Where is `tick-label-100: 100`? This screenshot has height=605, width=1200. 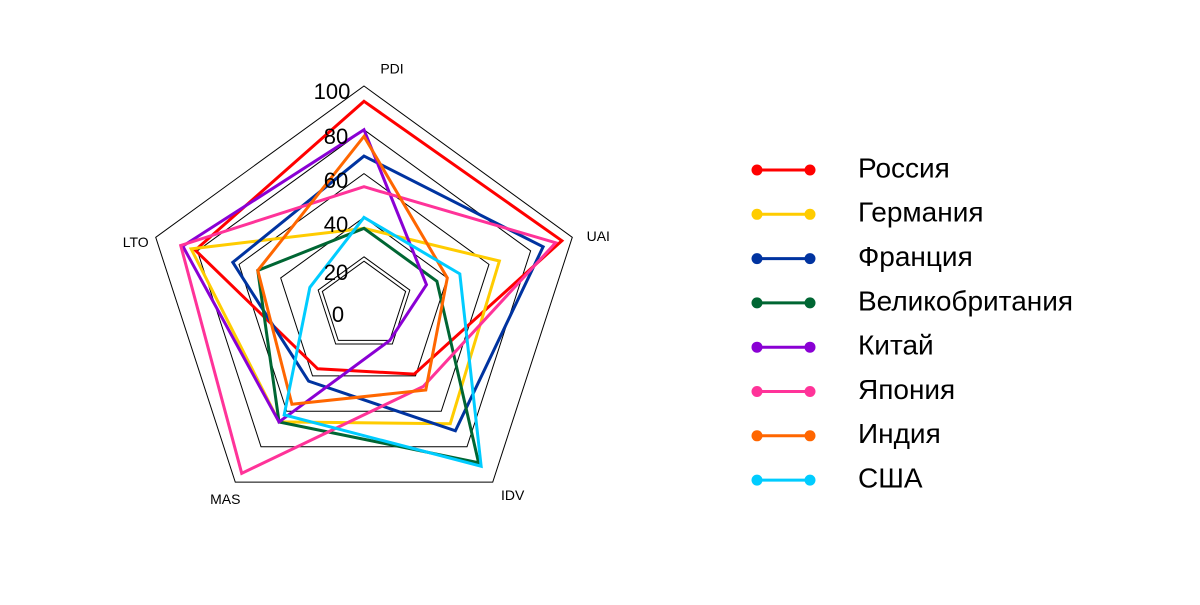
tick-label-100: 100 is located at coordinates (332, 91).